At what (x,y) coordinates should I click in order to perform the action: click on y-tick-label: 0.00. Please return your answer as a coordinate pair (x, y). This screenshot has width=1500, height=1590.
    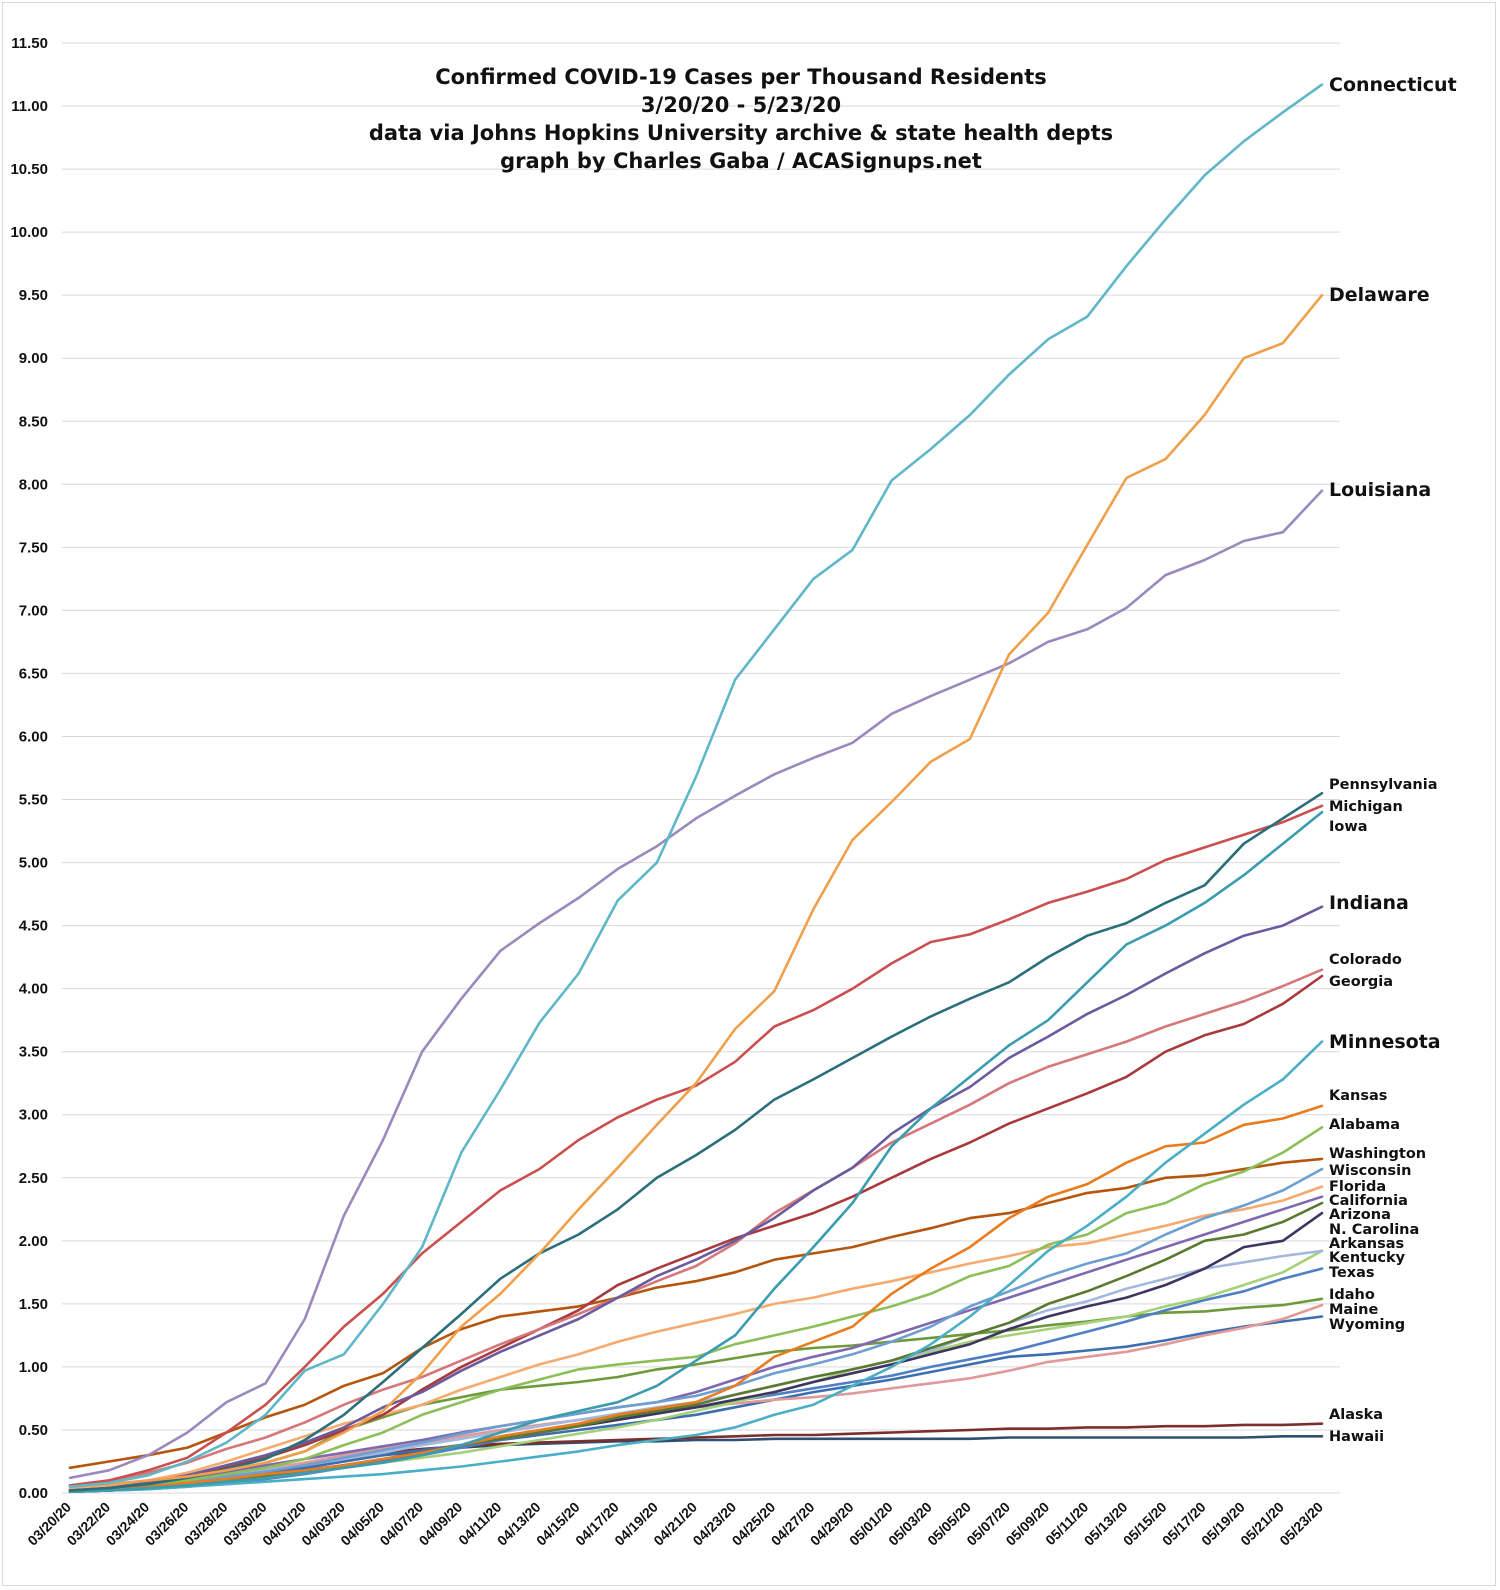
    Looking at the image, I should click on (33, 1493).